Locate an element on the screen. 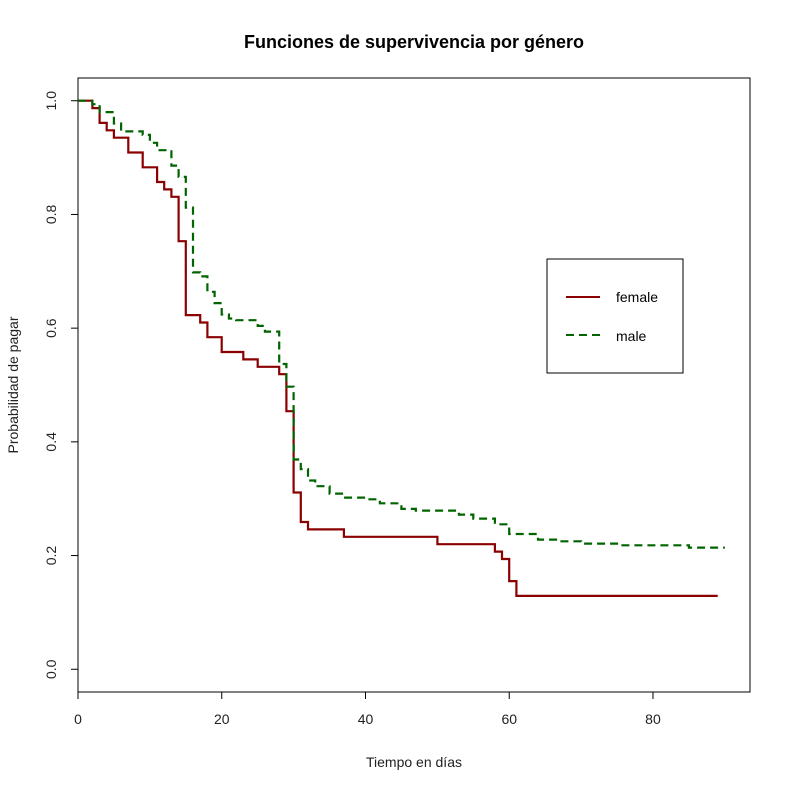 This screenshot has width=791, height=791. x-tick-label: 0 is located at coordinates (78, 719).